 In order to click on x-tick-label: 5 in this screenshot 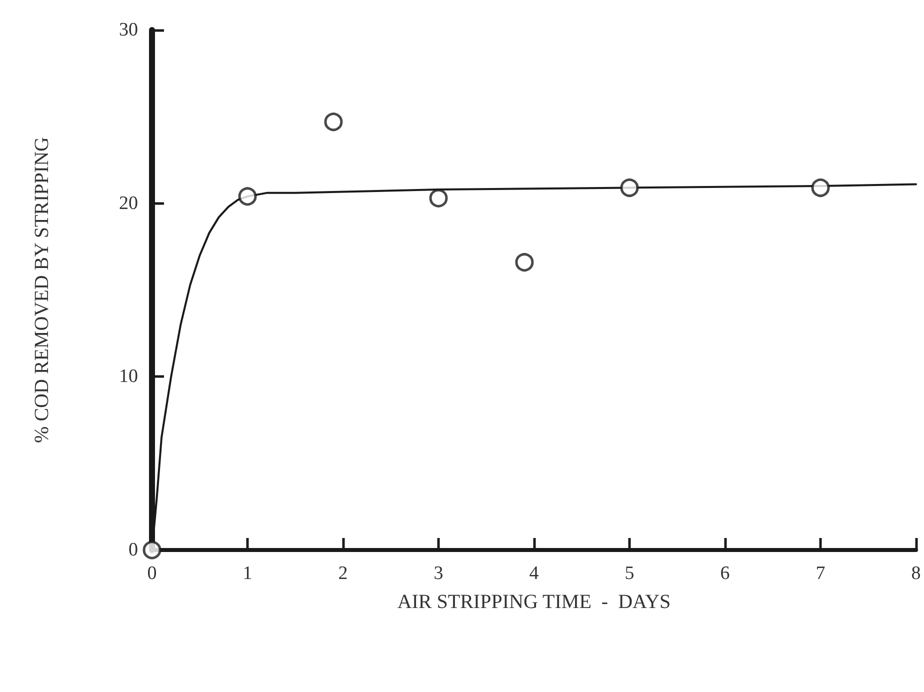, I will do `click(629, 573)`.